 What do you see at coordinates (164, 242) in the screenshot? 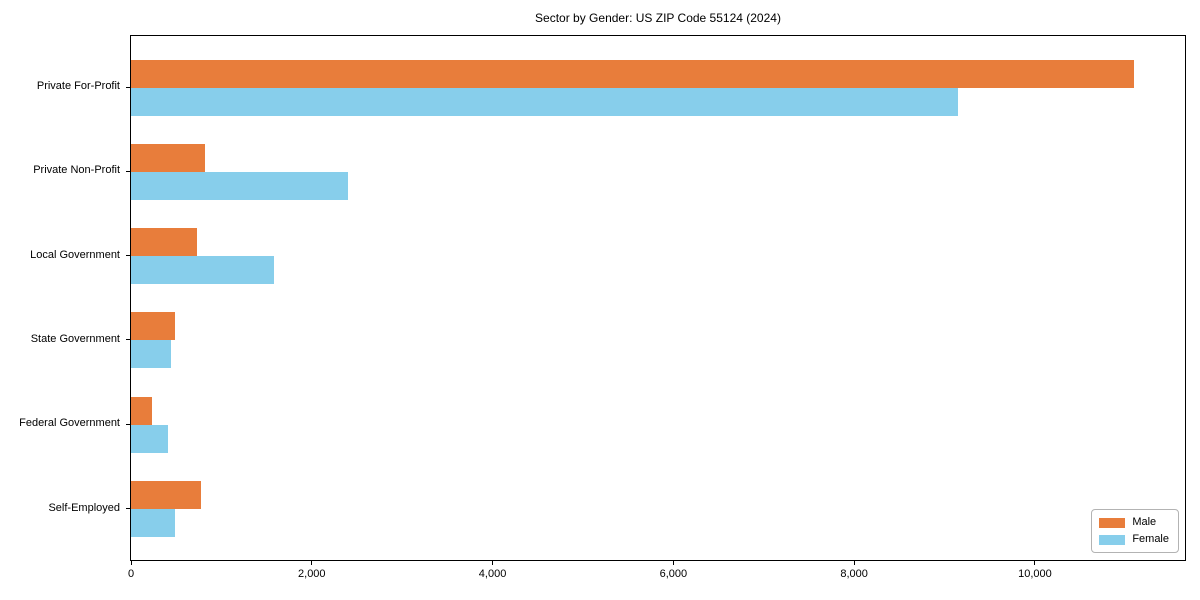
I see `bar-male-local-government` at bounding box center [164, 242].